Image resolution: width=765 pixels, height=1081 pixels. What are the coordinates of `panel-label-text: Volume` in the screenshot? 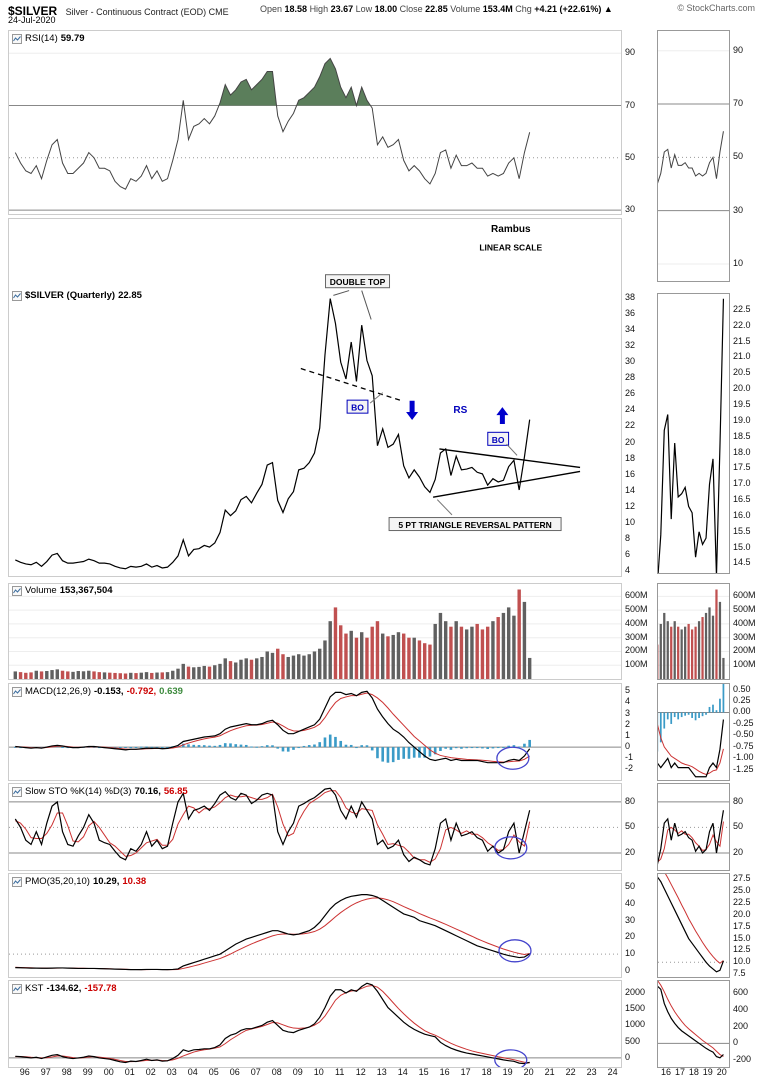 It's located at (41, 590).